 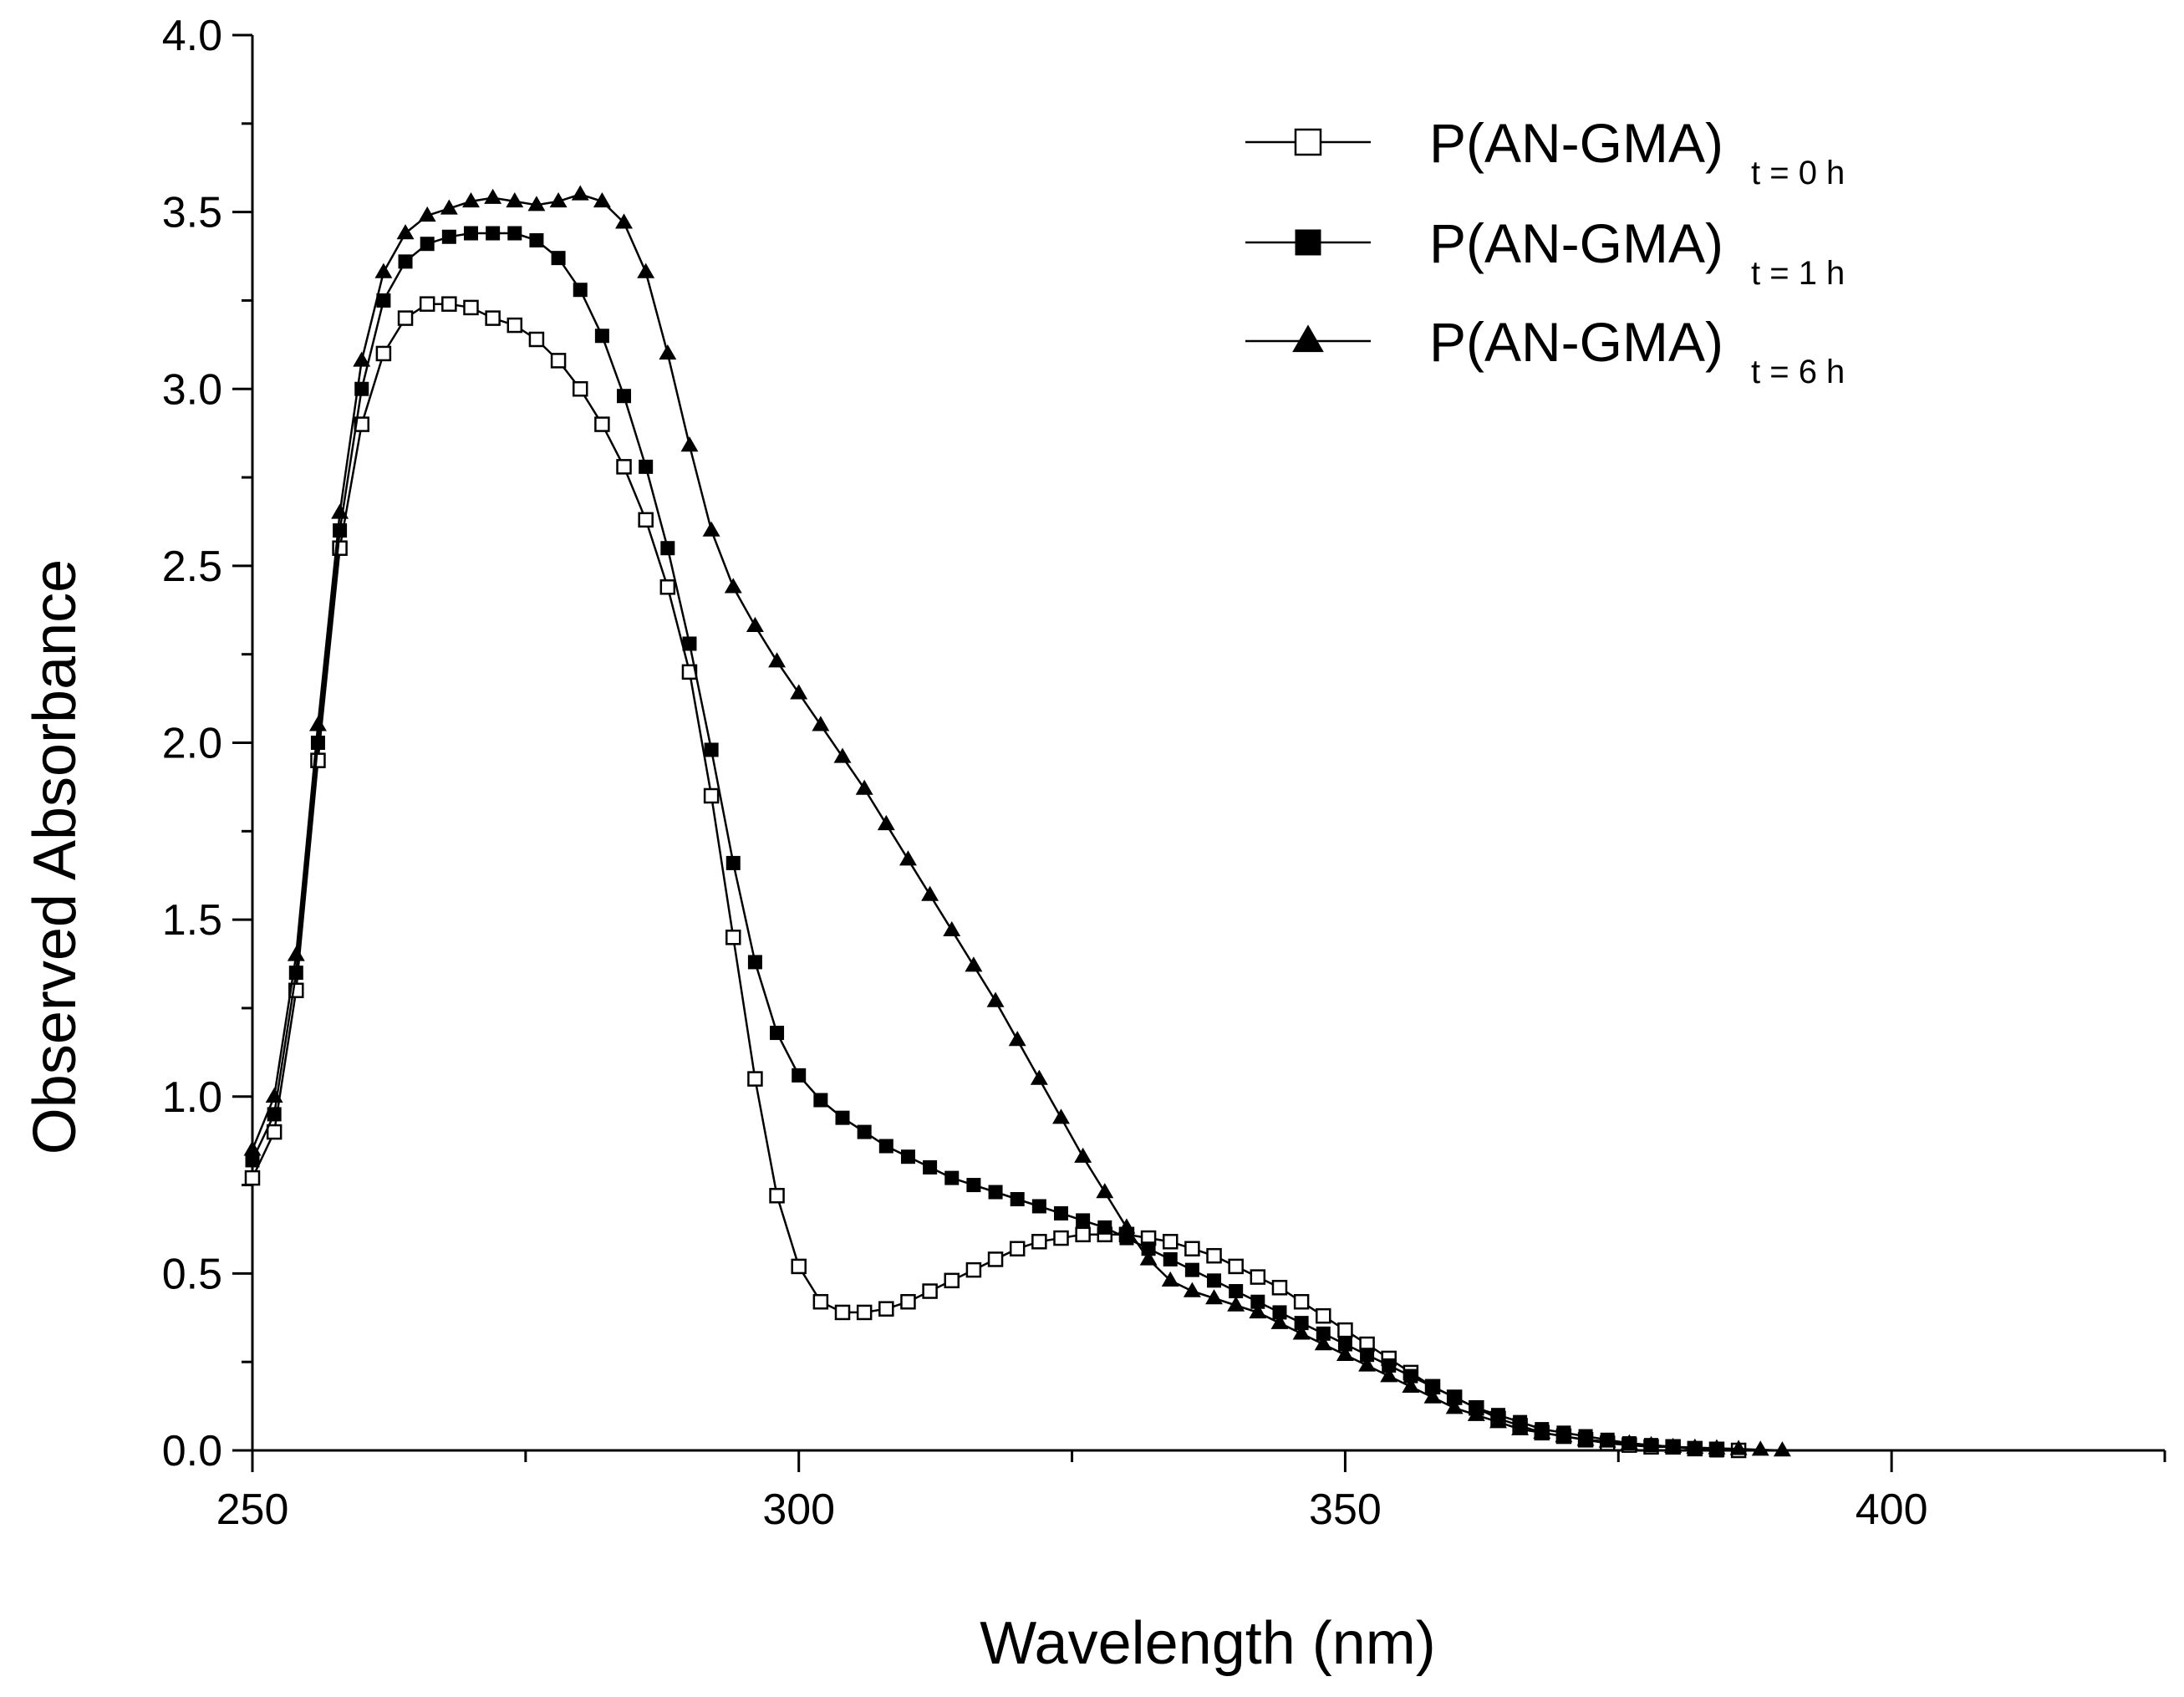 What do you see at coordinates (192, 1451) in the screenshot?
I see `y-tick-label: 0.0` at bounding box center [192, 1451].